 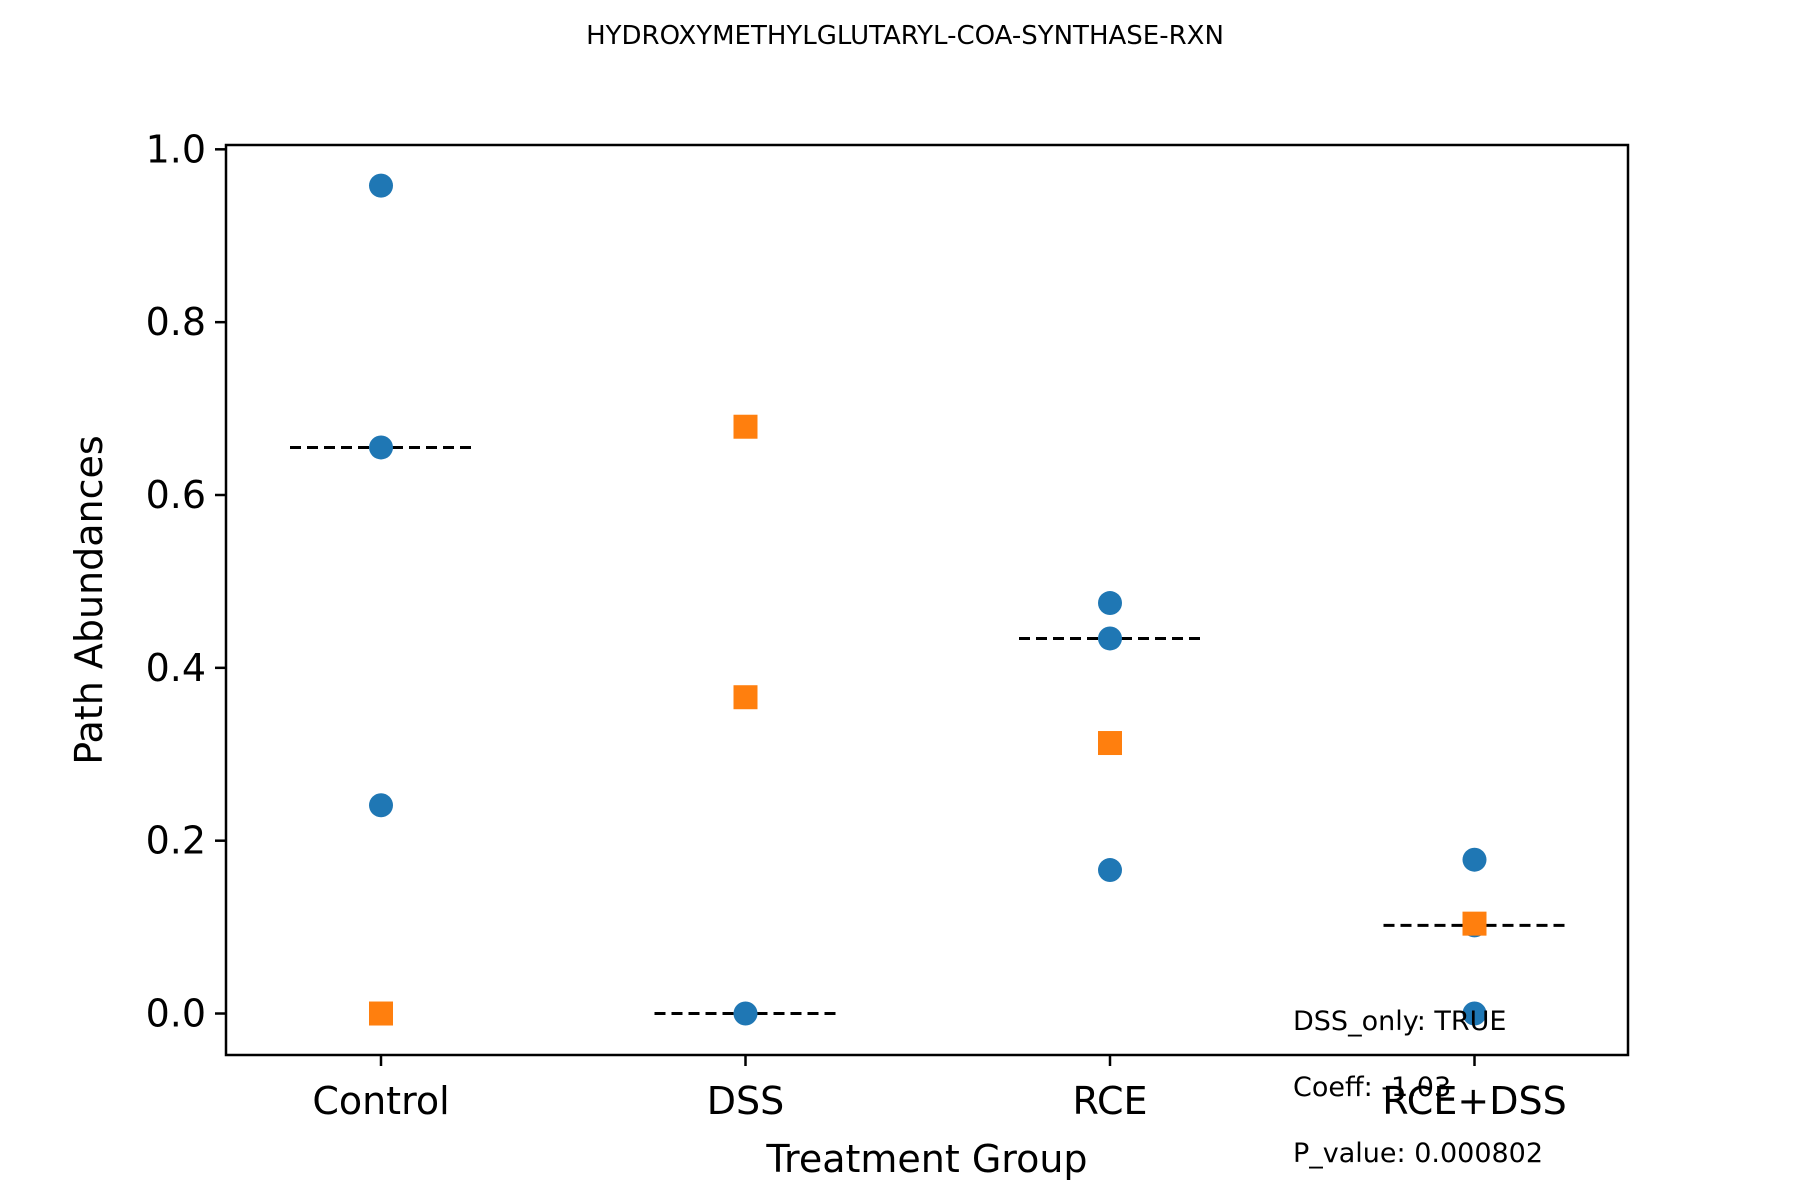 What do you see at coordinates (89, 599) in the screenshot?
I see `y-axis-label: Path Abundances` at bounding box center [89, 599].